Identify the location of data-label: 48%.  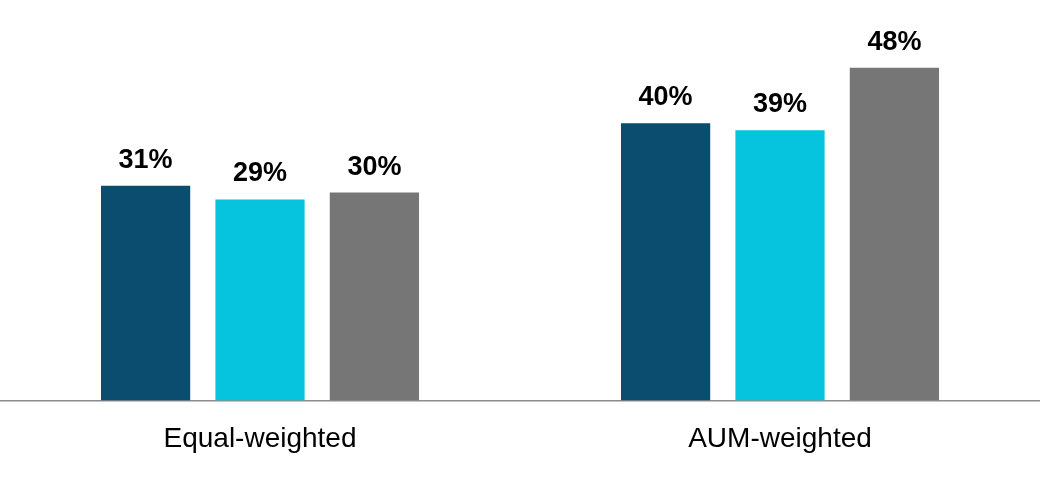
(894, 40).